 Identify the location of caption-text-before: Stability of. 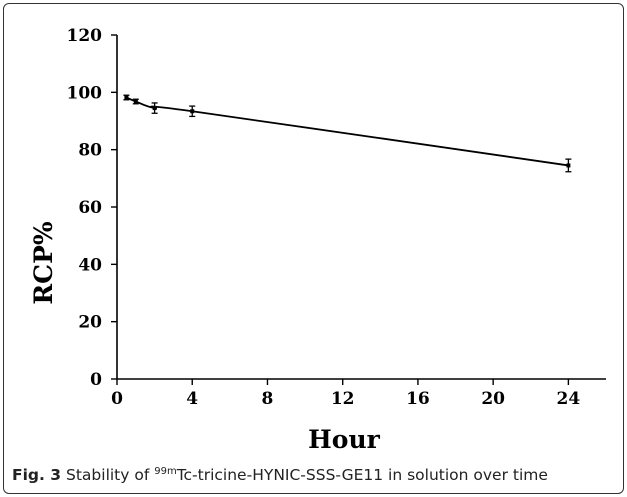
(108, 475).